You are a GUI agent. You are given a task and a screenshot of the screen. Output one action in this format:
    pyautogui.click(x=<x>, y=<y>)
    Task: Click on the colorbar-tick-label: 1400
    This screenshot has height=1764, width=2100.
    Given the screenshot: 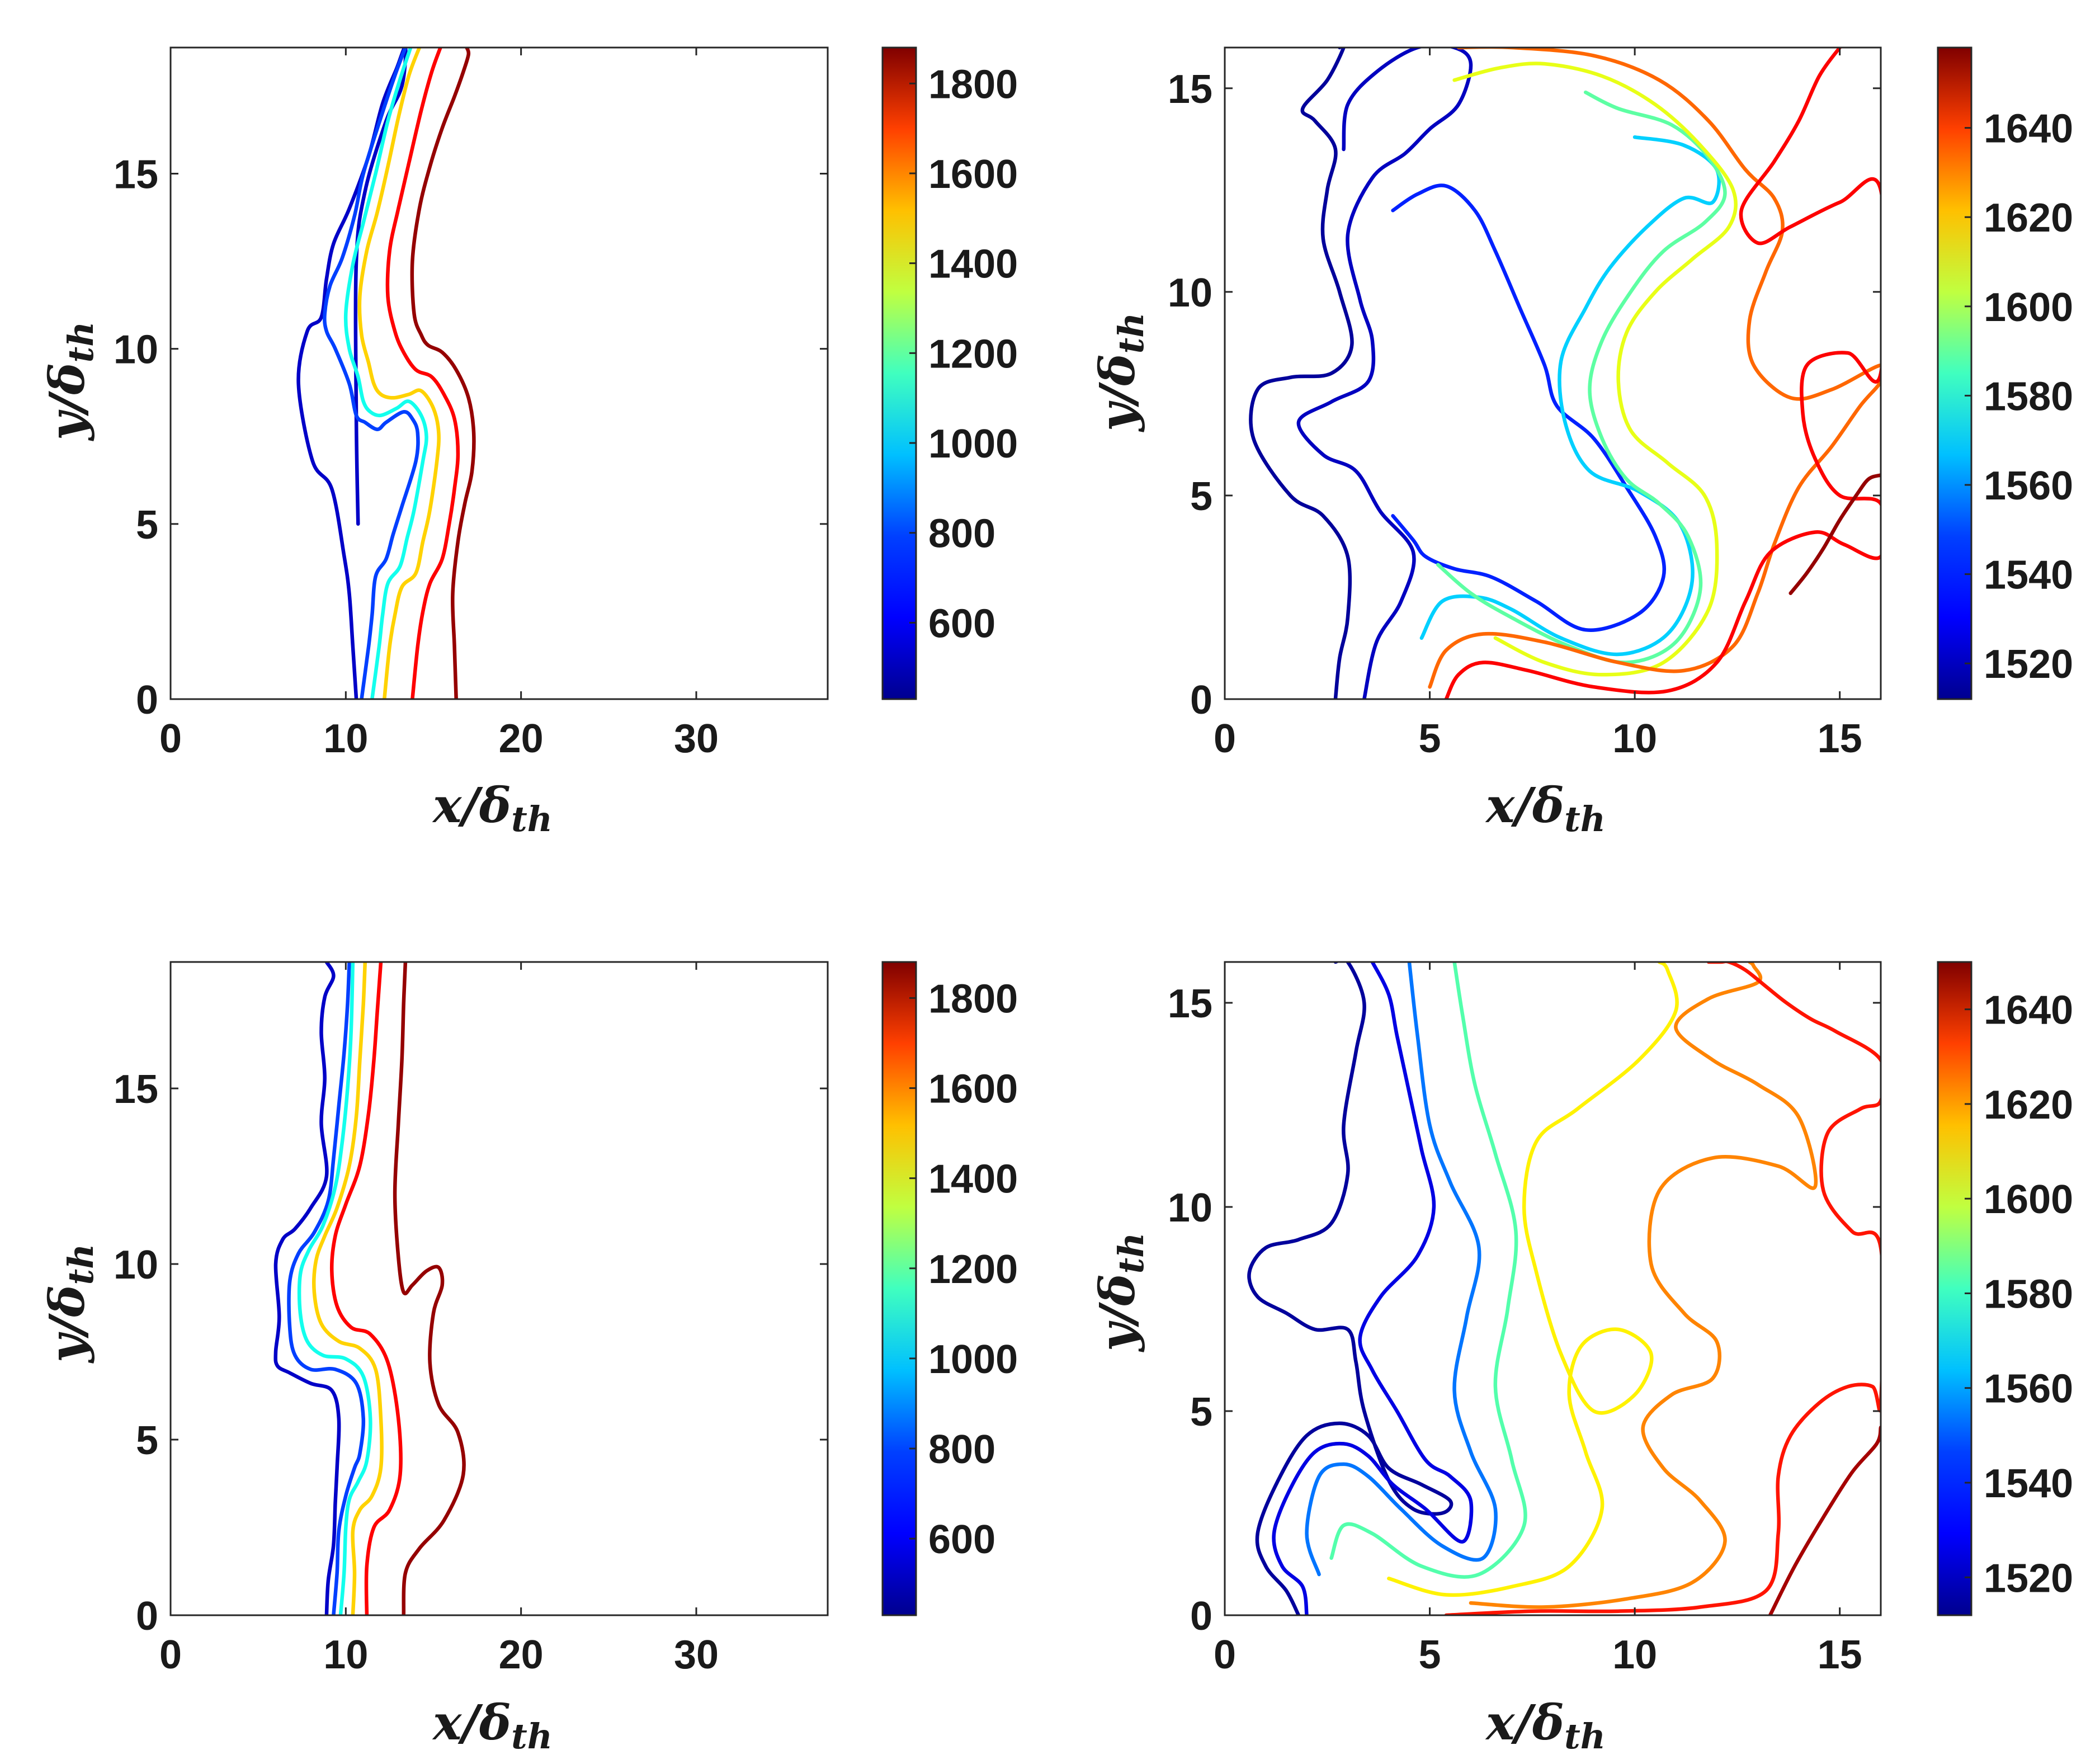 What is the action you would take?
    pyautogui.click(x=973, y=264)
    